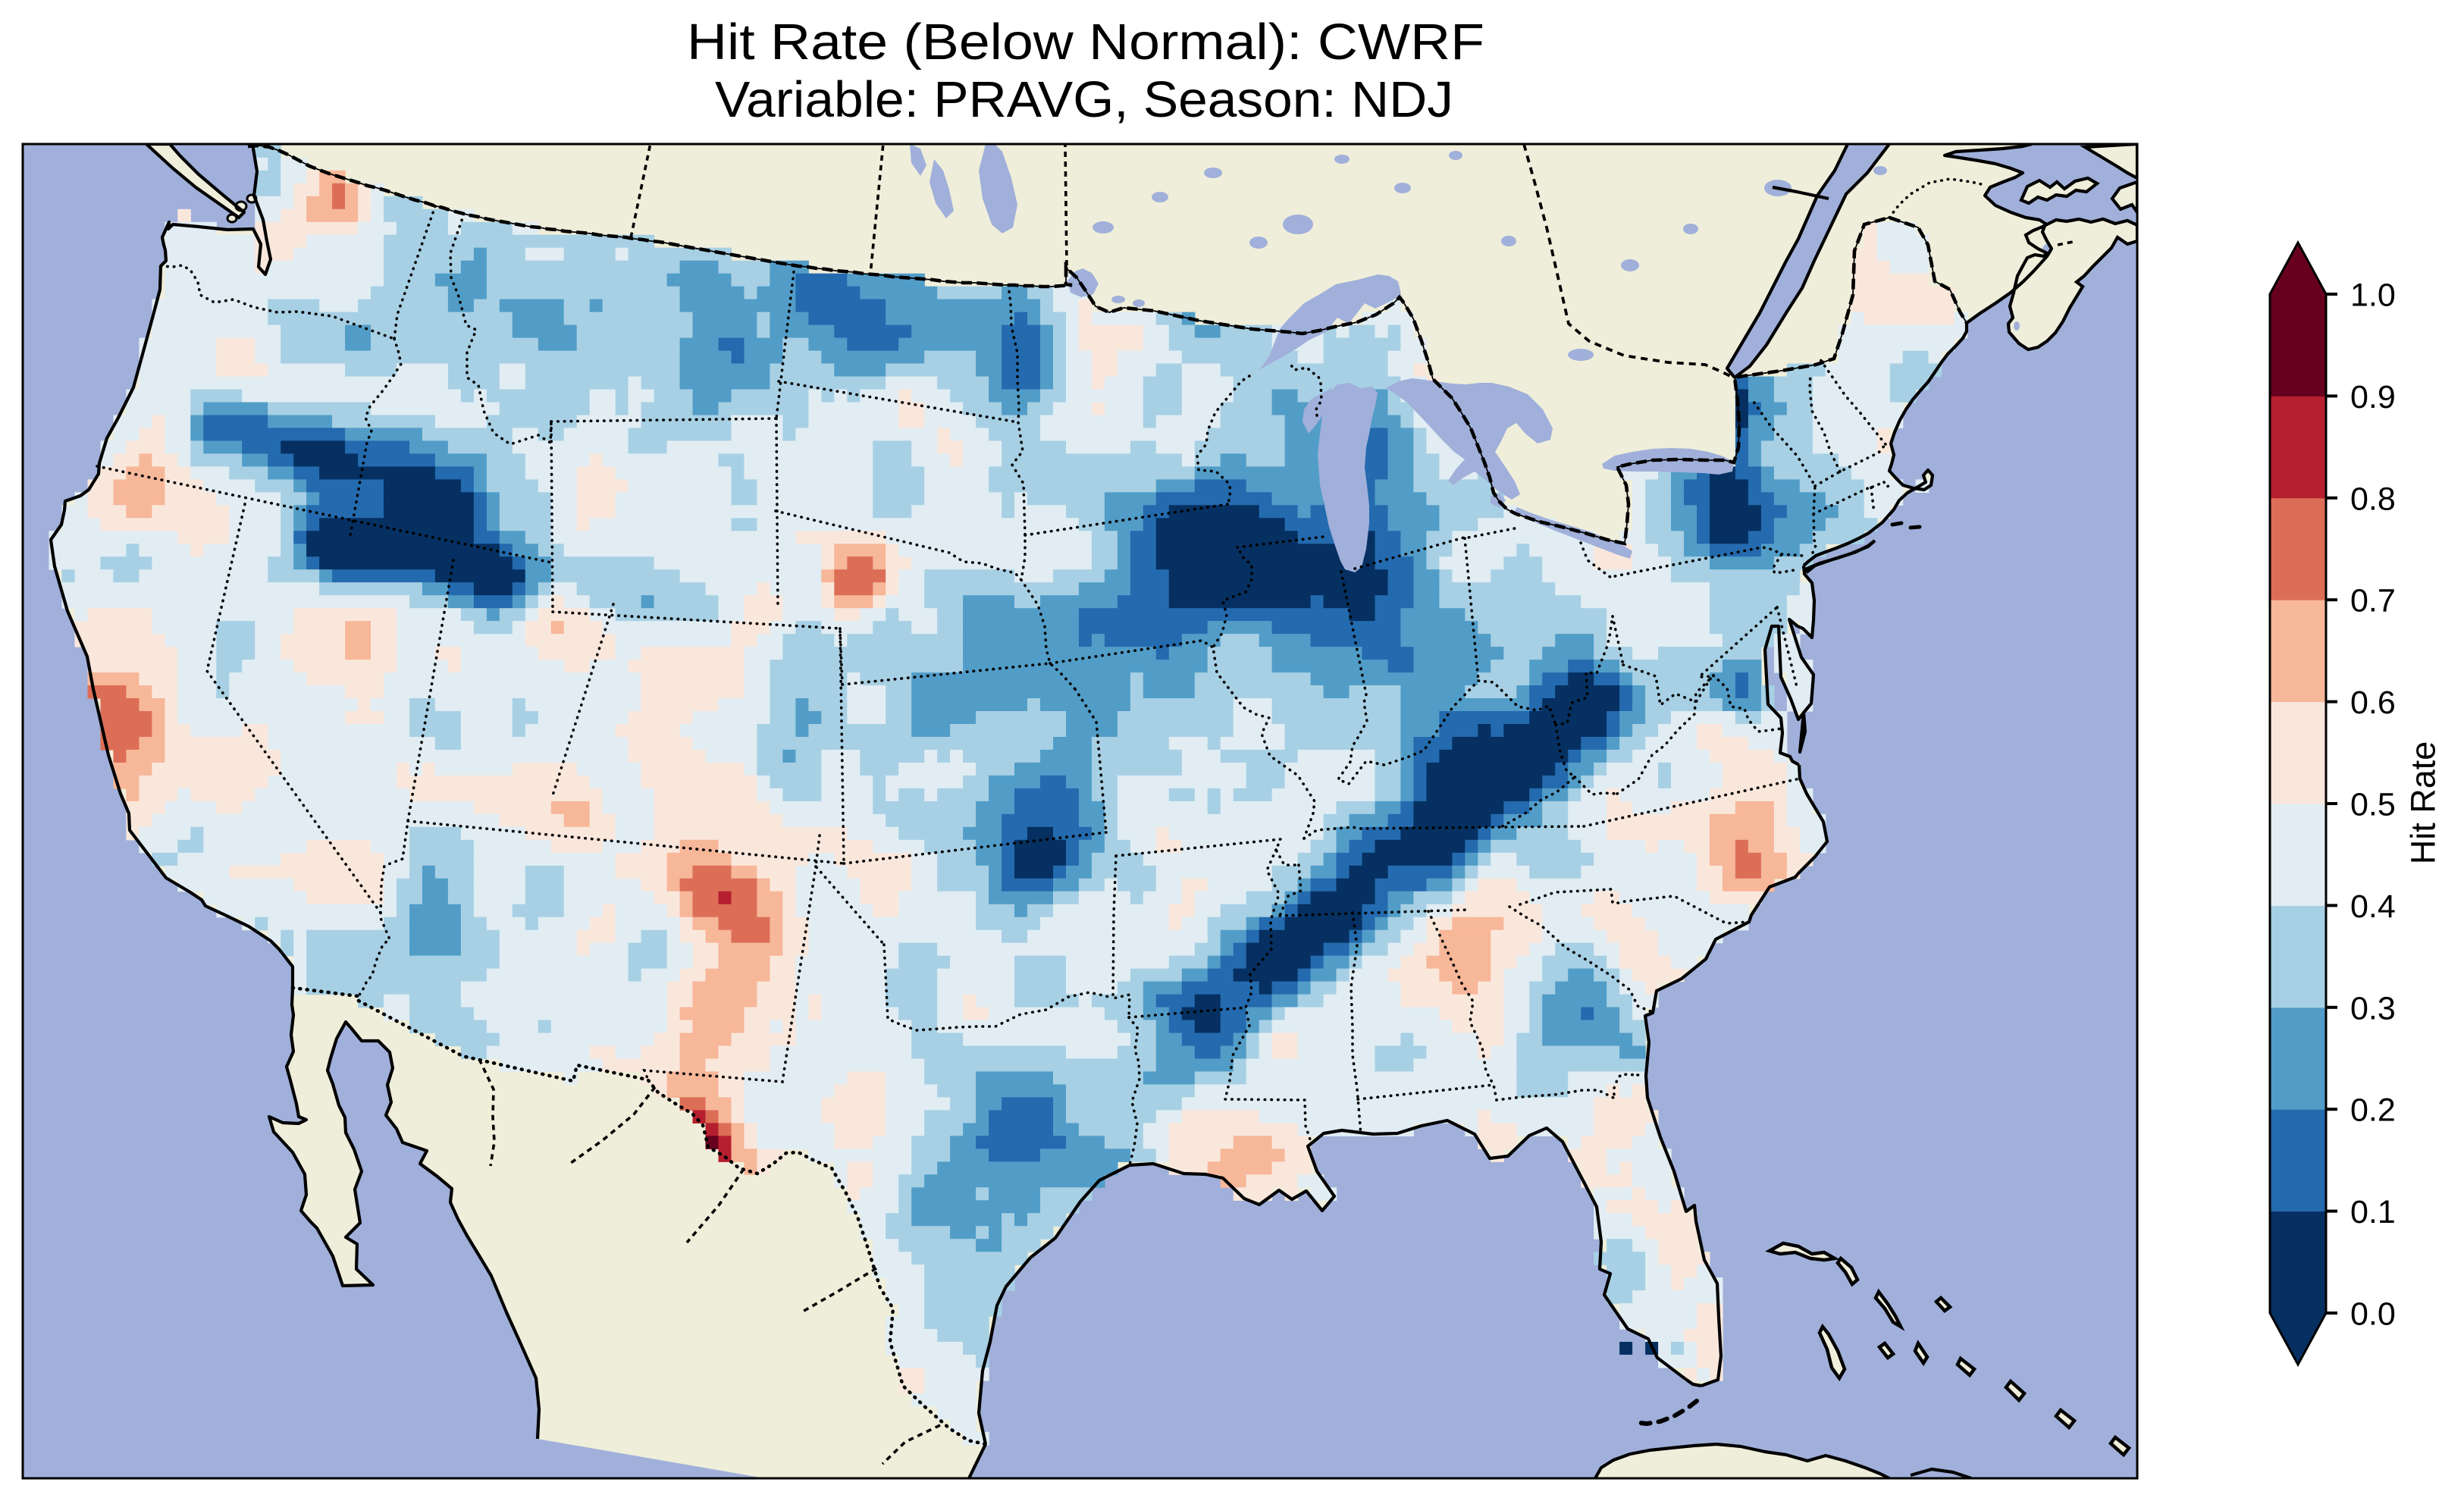 This screenshot has width=2464, height=1498. What do you see at coordinates (2424, 803) in the screenshot?
I see `svg-text: Hit Rate` at bounding box center [2424, 803].